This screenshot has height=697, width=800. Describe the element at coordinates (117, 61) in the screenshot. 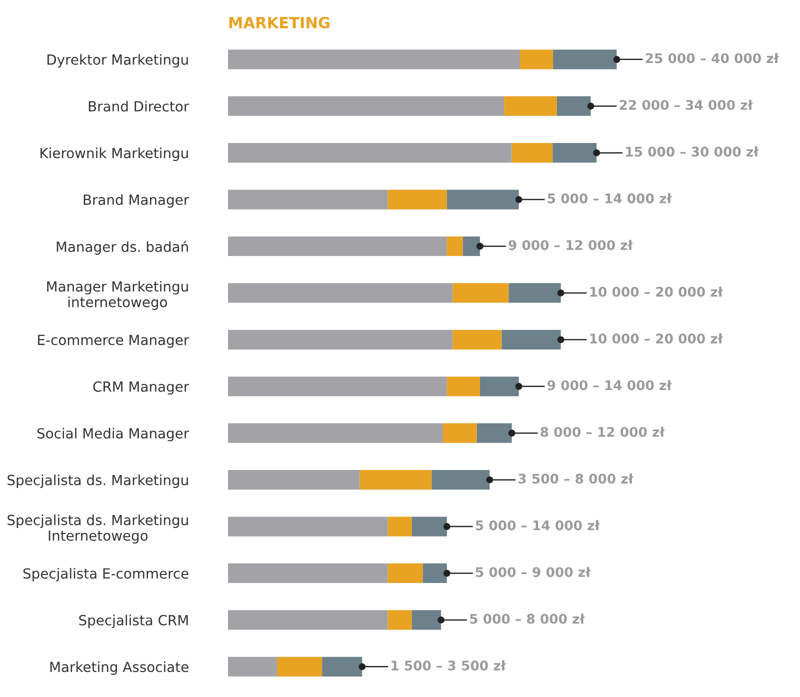

I see `y-tick-label: Dyrektor Marketingu` at that location.